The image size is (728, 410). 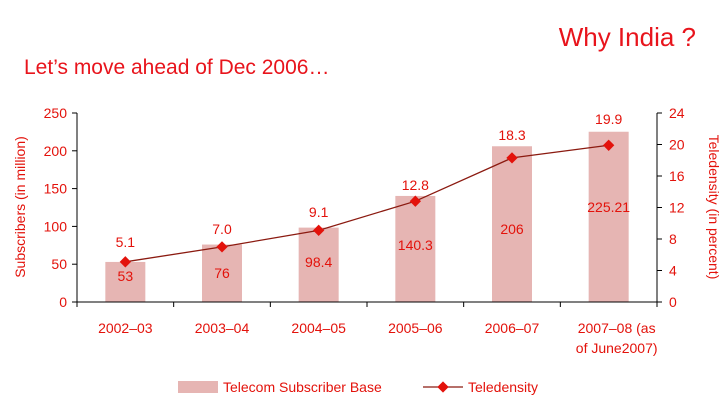 I want to click on left-y-tick-label: 200, so click(x=56, y=151).